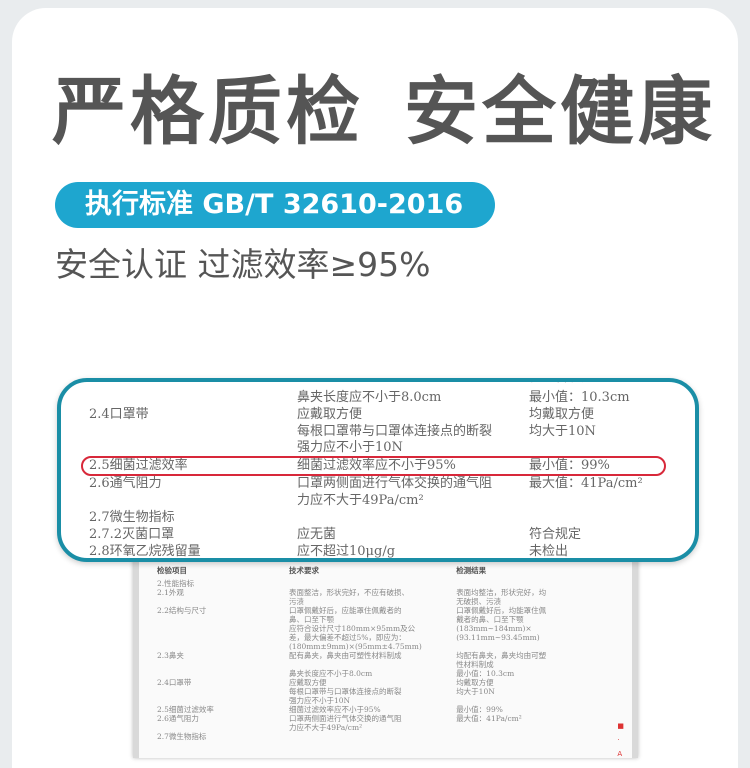 This screenshot has height=768, width=750. What do you see at coordinates (349, 597) in the screenshot?
I see `table-cell: 表面整洁，形状完好，不应有破损、 污渍` at bounding box center [349, 597].